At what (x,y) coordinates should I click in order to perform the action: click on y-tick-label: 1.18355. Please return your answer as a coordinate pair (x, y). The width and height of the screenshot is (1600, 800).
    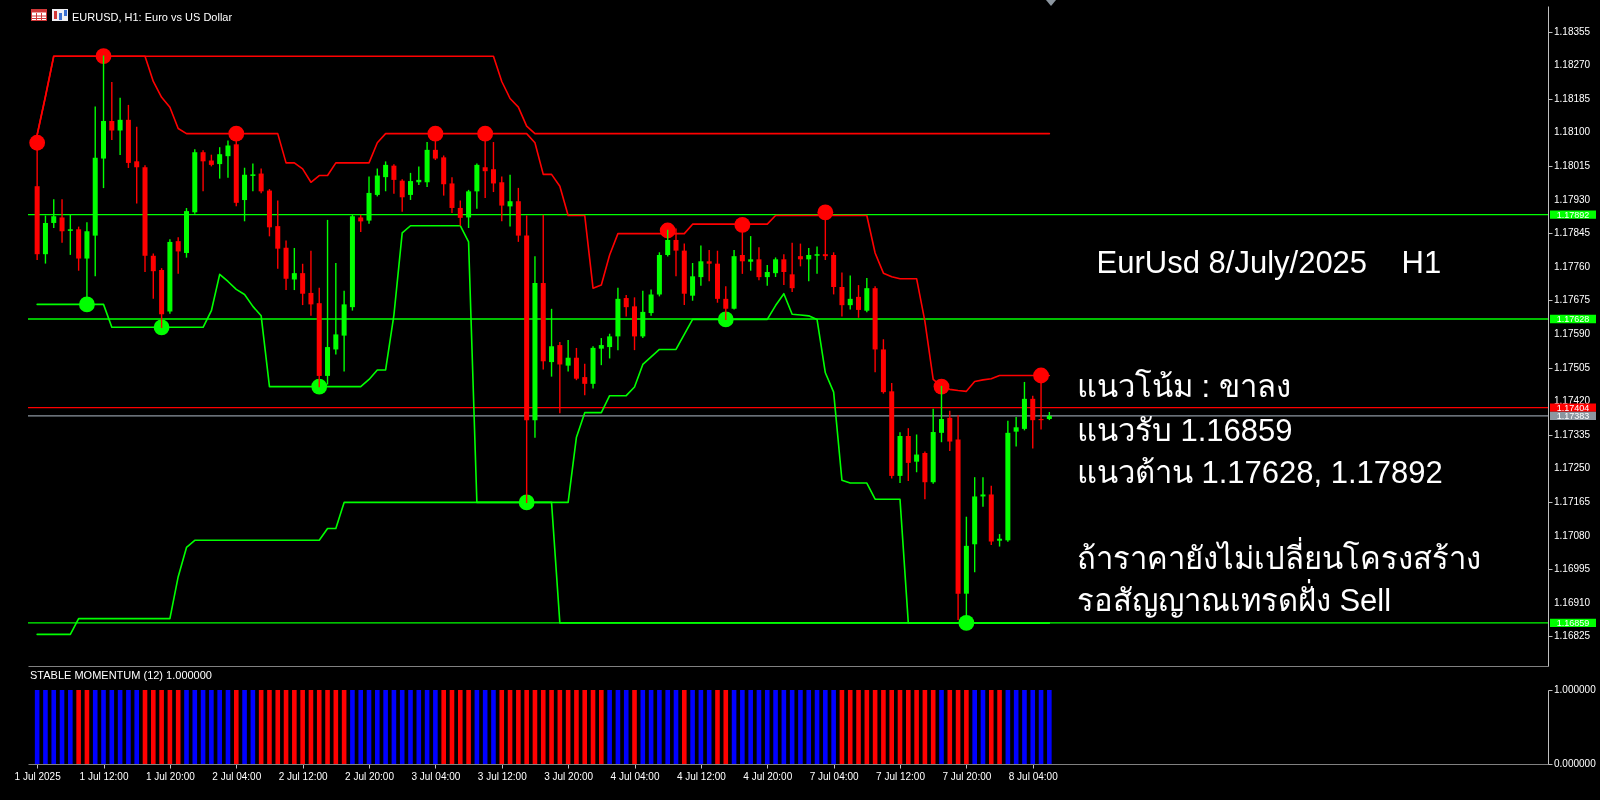
    Looking at the image, I should click on (1572, 31).